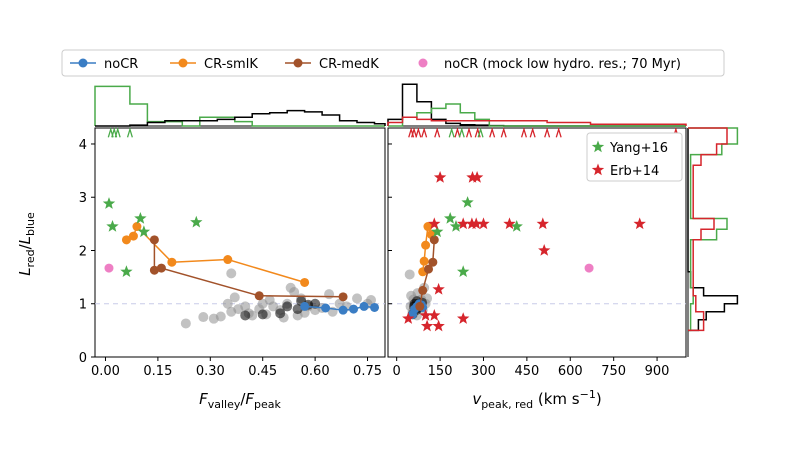 The width and height of the screenshot is (789, 462). I want to click on legend-observations: Yang+16 Erb+14, so click(634, 157).